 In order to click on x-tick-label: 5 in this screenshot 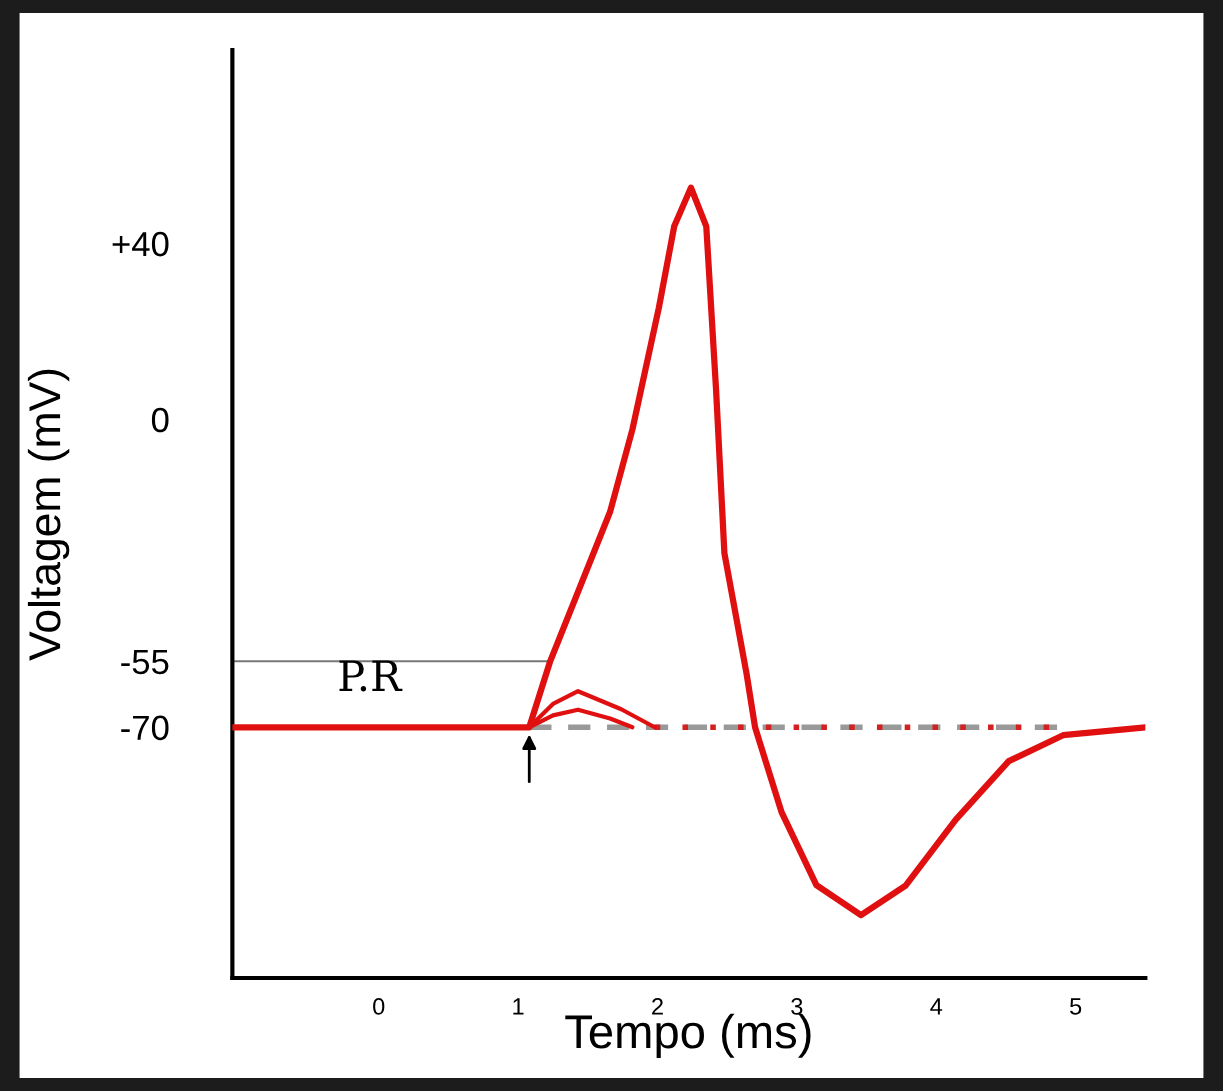, I will do `click(1076, 1006)`.